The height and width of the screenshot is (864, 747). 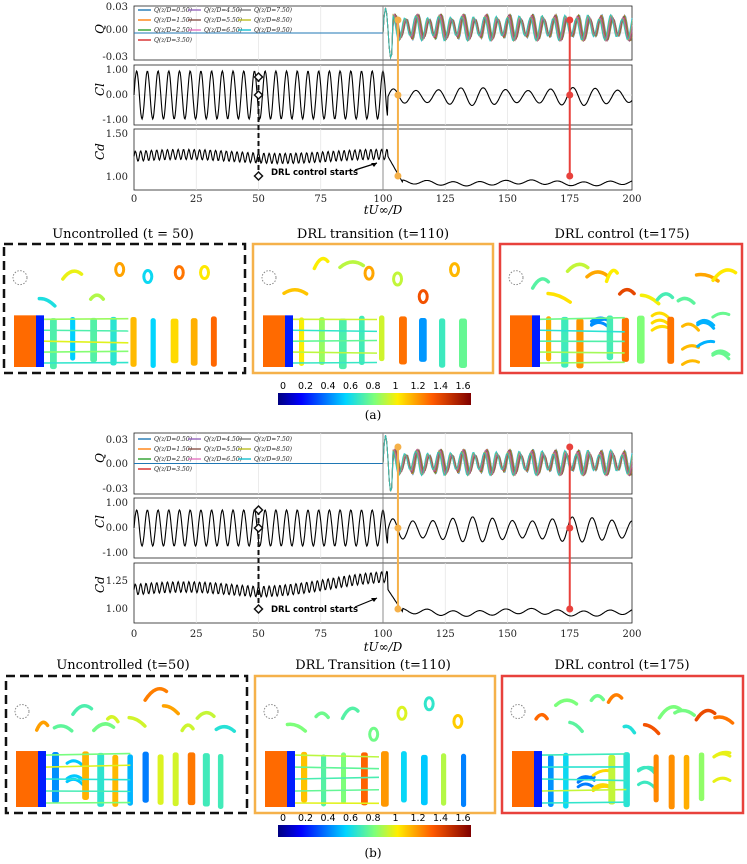 I want to click on q-ylabel-a: Q, so click(x=100, y=29).